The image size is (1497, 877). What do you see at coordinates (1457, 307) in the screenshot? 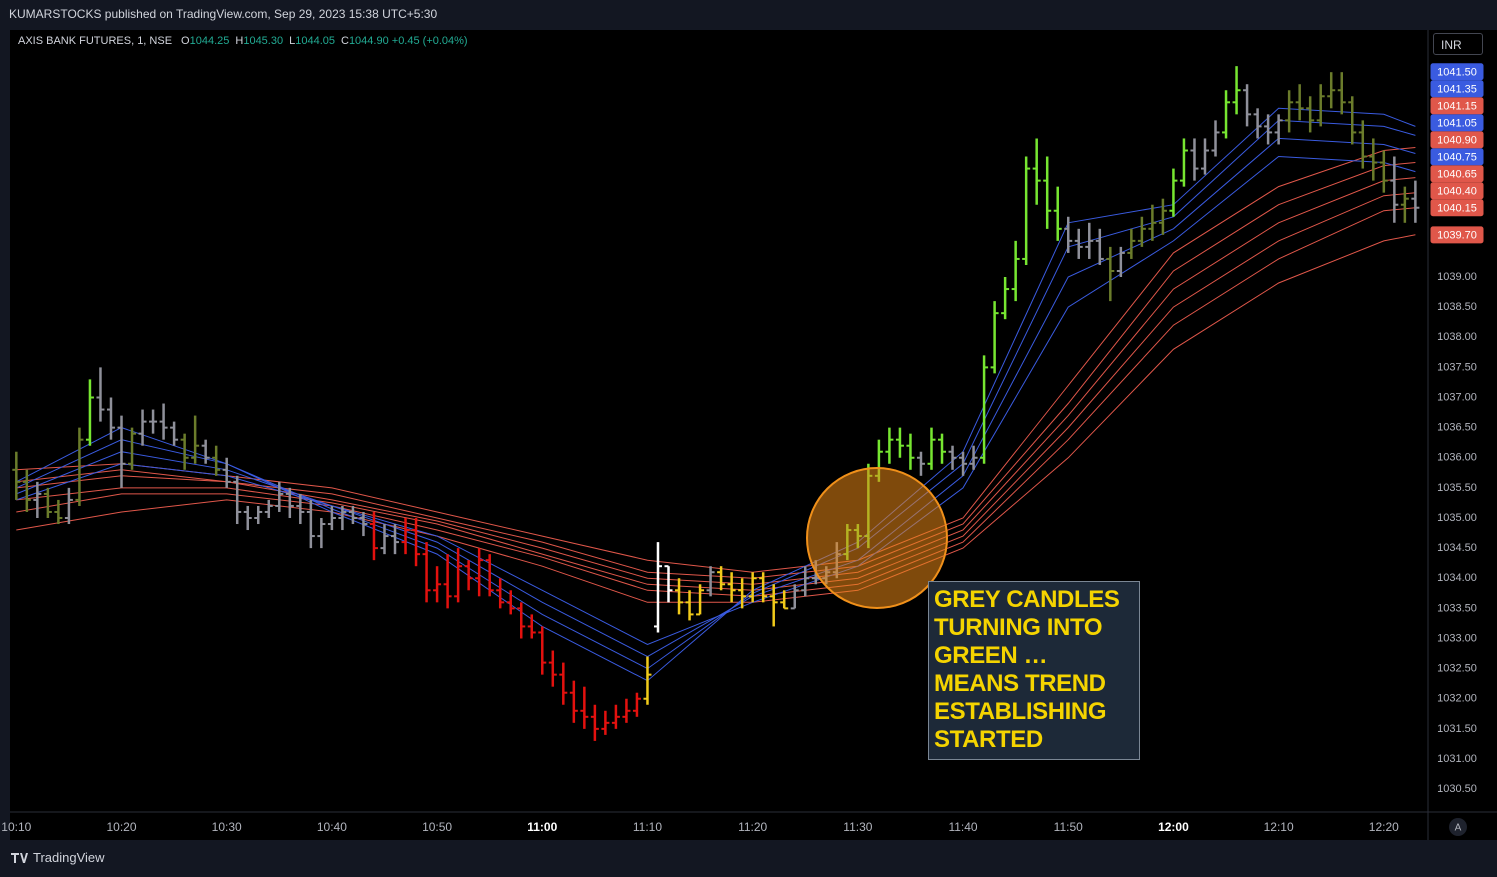
I see `y-tick-label: 1038.50` at bounding box center [1457, 307].